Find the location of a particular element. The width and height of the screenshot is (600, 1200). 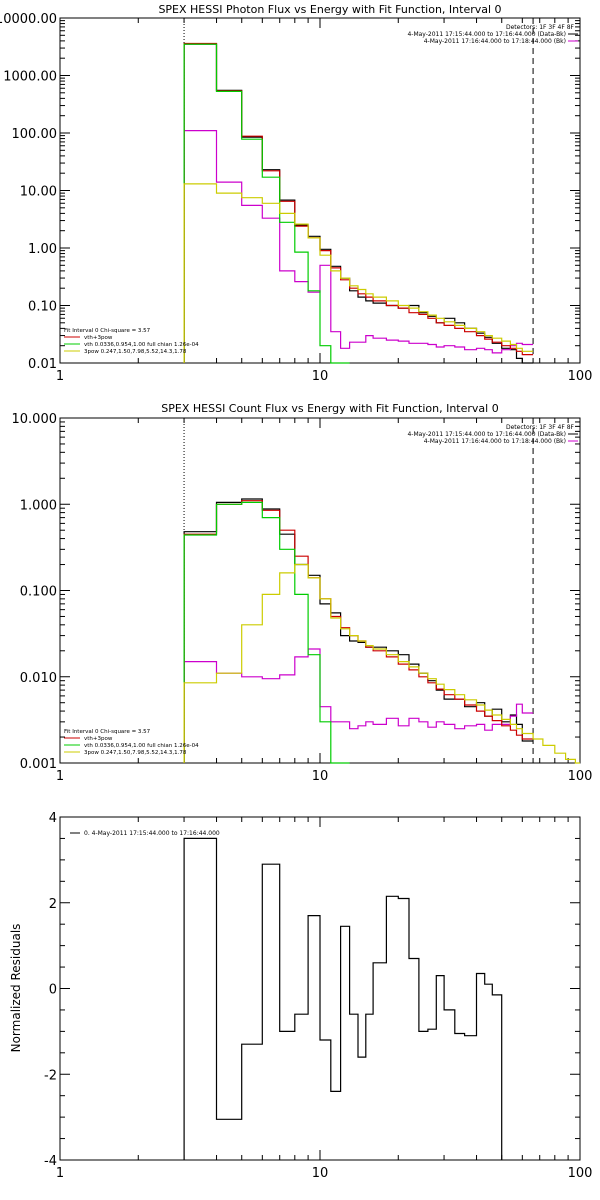

y-tick-label: 10.000 is located at coordinates (35, 419).